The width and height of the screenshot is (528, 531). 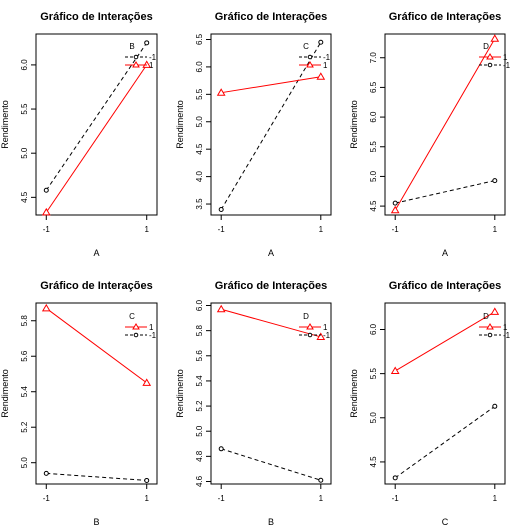 I want to click on y-tick-label: 5.4, so click(x=199, y=381).